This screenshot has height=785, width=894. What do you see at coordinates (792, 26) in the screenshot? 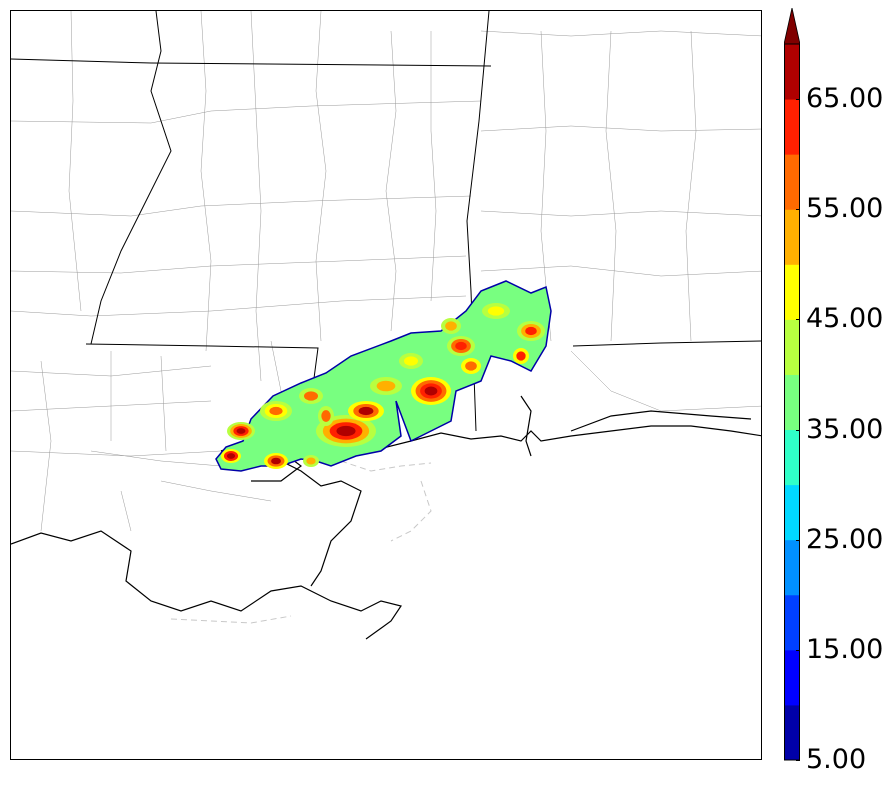
I see `colorbar-extend-arrow` at bounding box center [792, 26].